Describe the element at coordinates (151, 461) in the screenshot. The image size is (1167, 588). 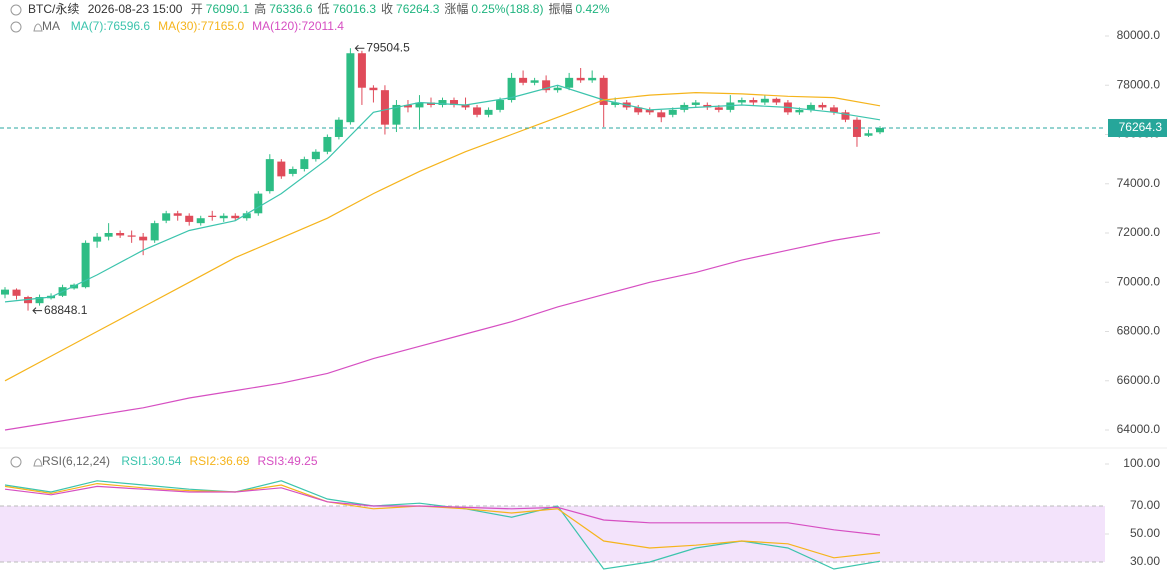
I see `legend-entry: RSI1:30.54` at that location.